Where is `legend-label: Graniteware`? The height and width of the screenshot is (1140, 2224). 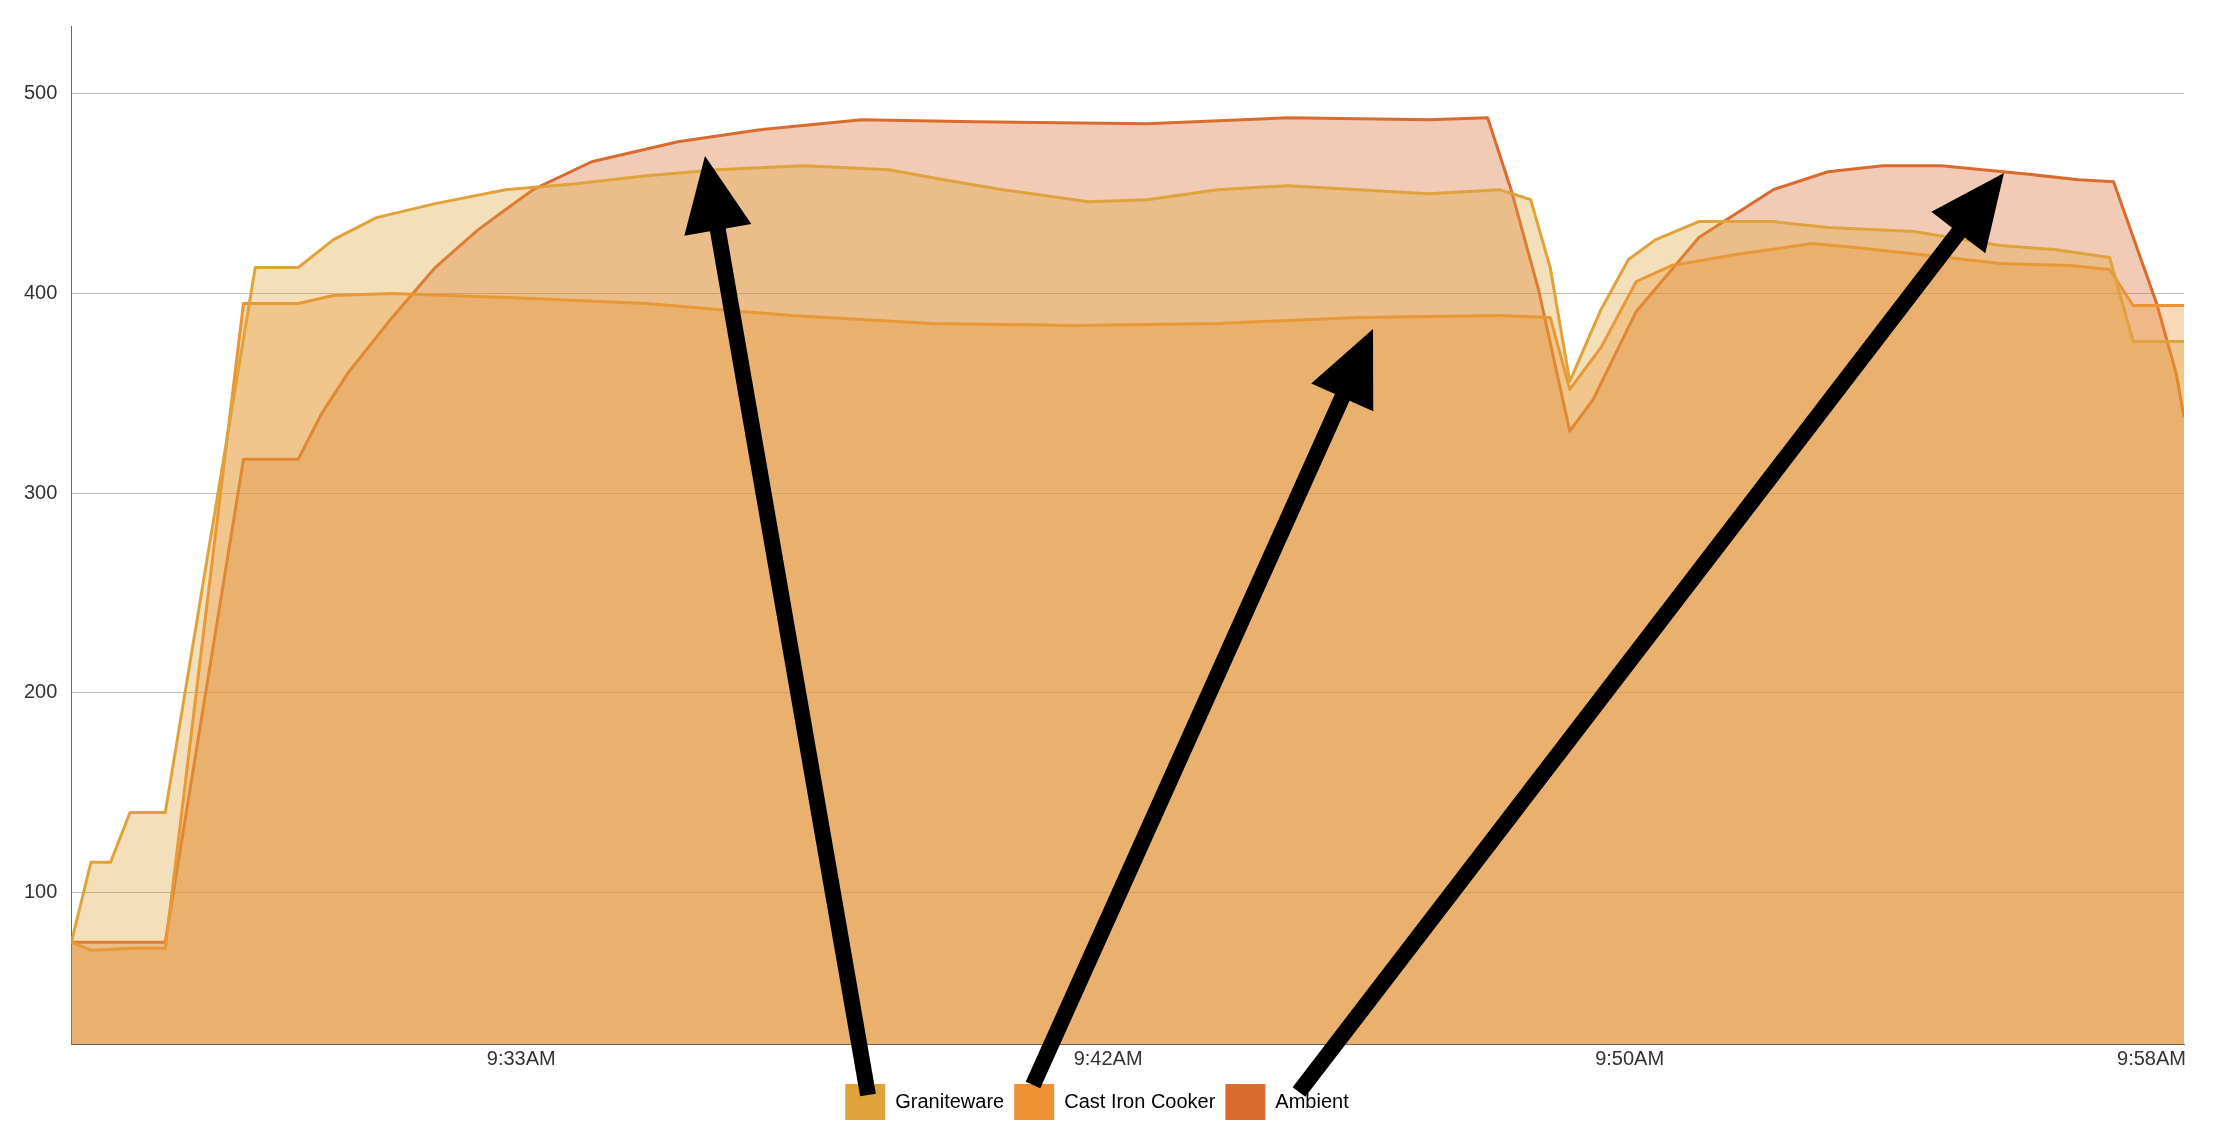
legend-label: Graniteware is located at coordinates (950, 1100).